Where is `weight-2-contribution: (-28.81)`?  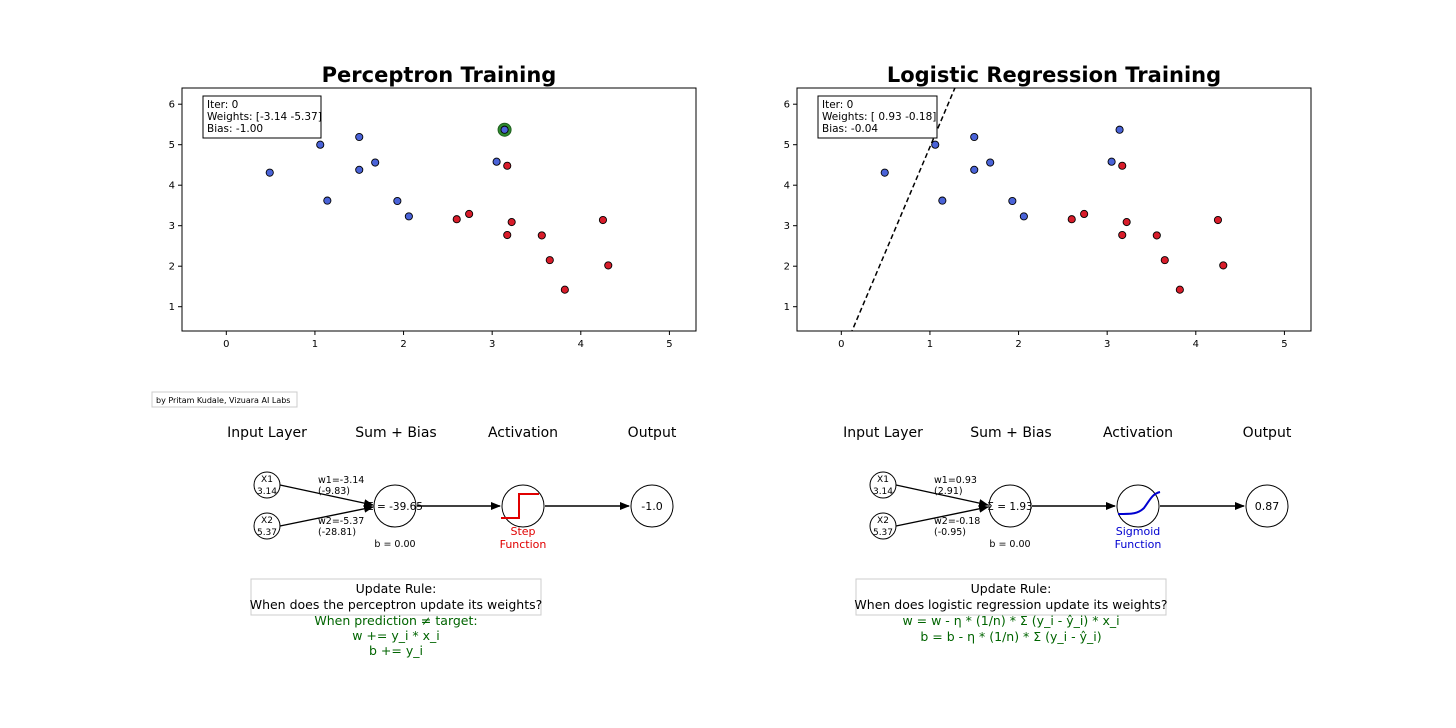
weight-2-contribution: (-28.81) is located at coordinates (337, 532).